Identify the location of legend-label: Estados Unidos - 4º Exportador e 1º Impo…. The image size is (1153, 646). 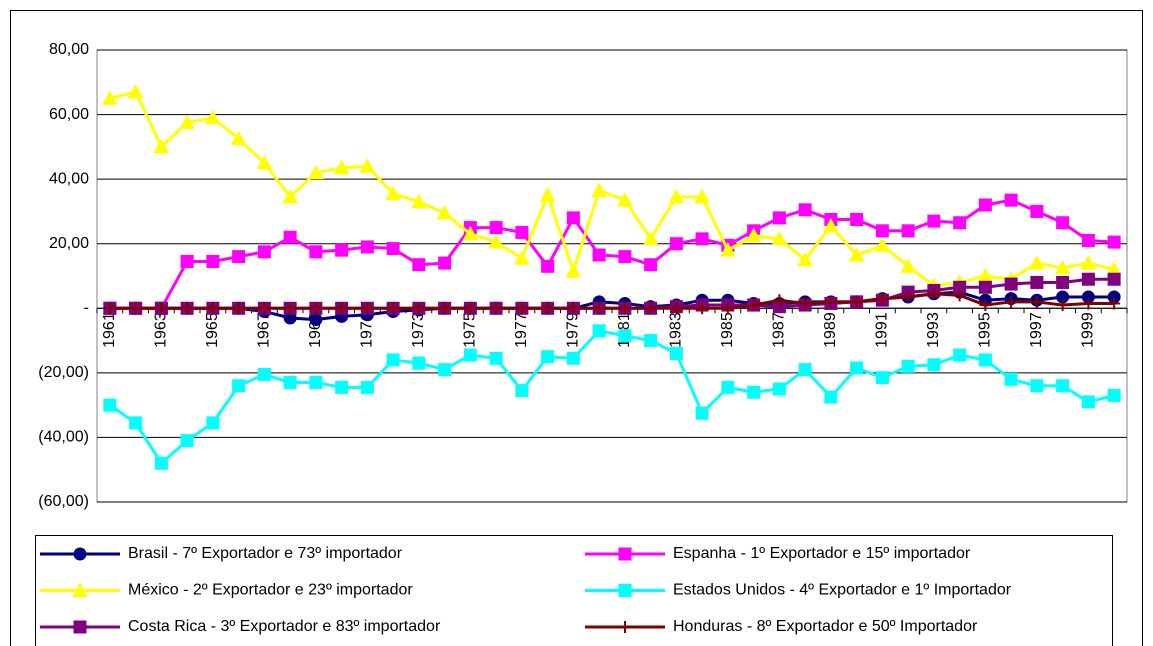
(842, 590).